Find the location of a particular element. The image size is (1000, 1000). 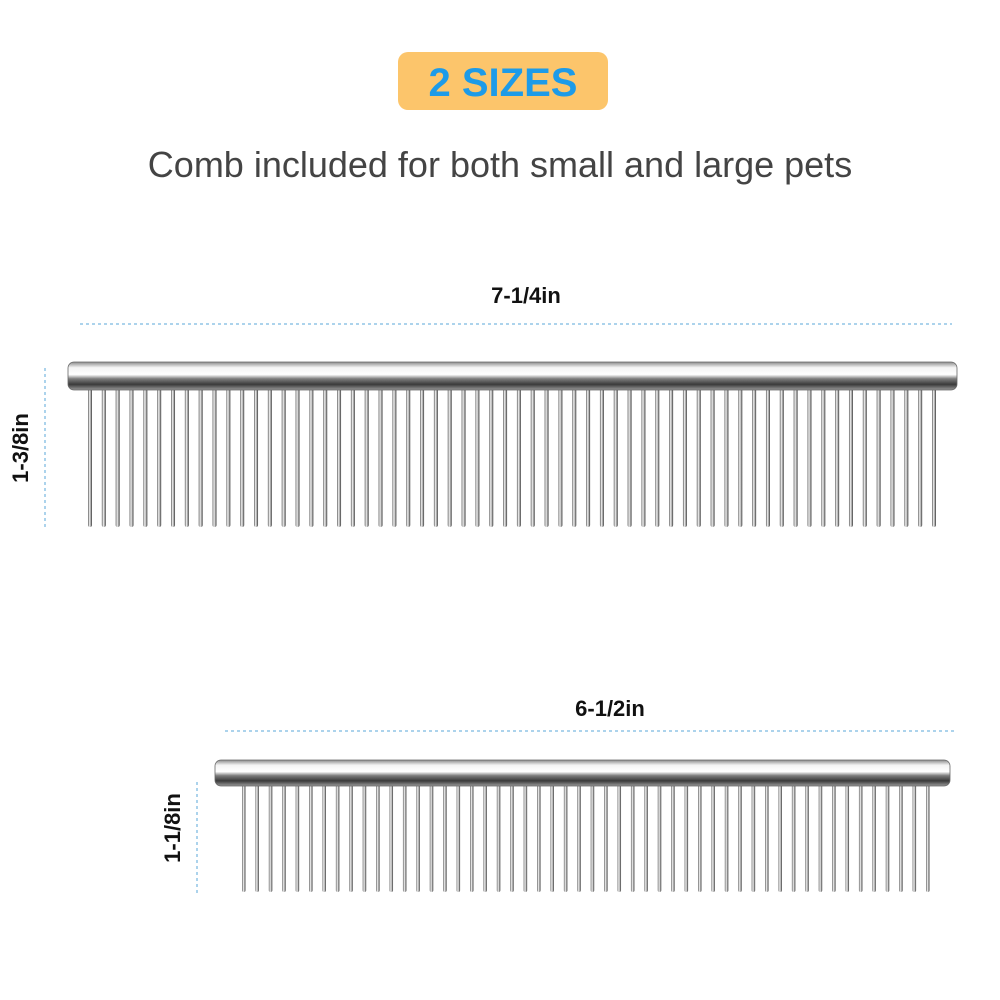

width-label: 6-1/2in is located at coordinates (610, 708).